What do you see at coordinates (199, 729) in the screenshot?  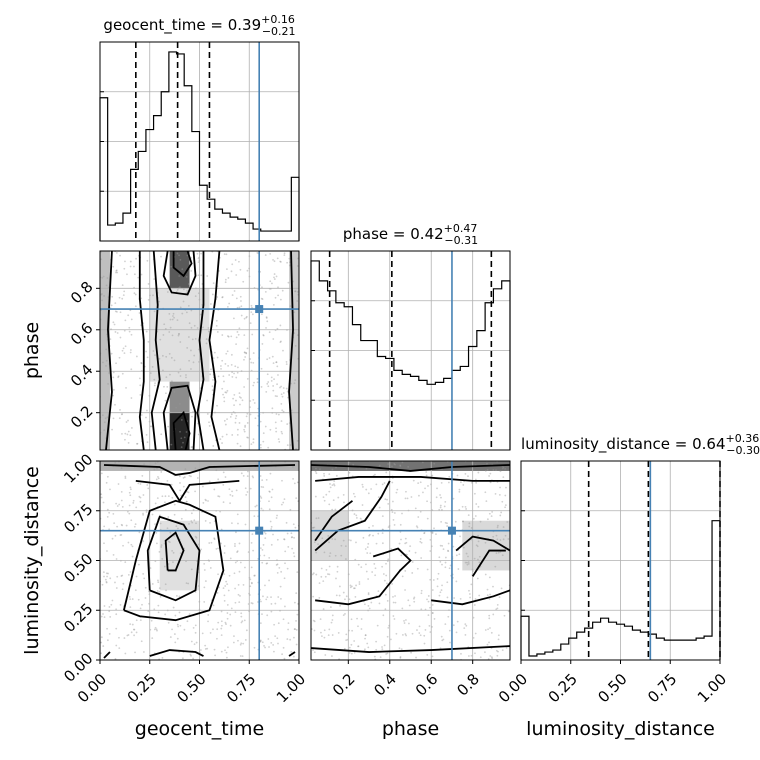 I see `x-axis-label-geocent_time: geocent_time` at bounding box center [199, 729].